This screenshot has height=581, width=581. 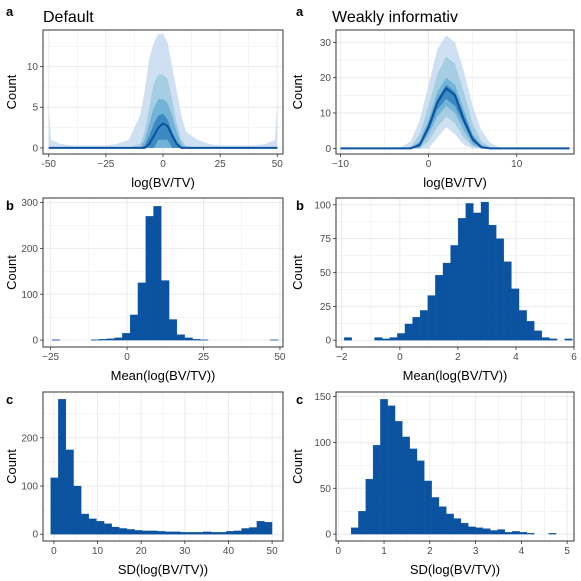 I want to click on x-tick-label: 5, so click(x=567, y=551).